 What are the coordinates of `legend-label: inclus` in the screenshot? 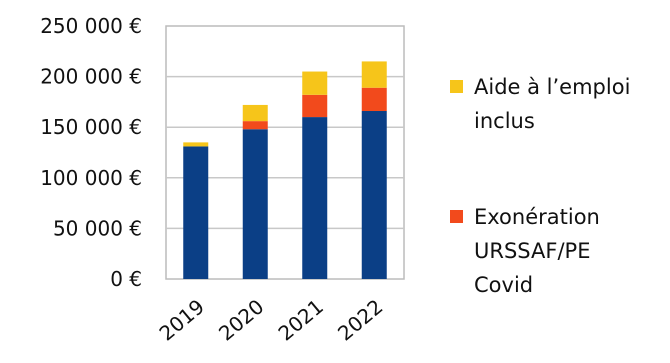 It's located at (504, 121).